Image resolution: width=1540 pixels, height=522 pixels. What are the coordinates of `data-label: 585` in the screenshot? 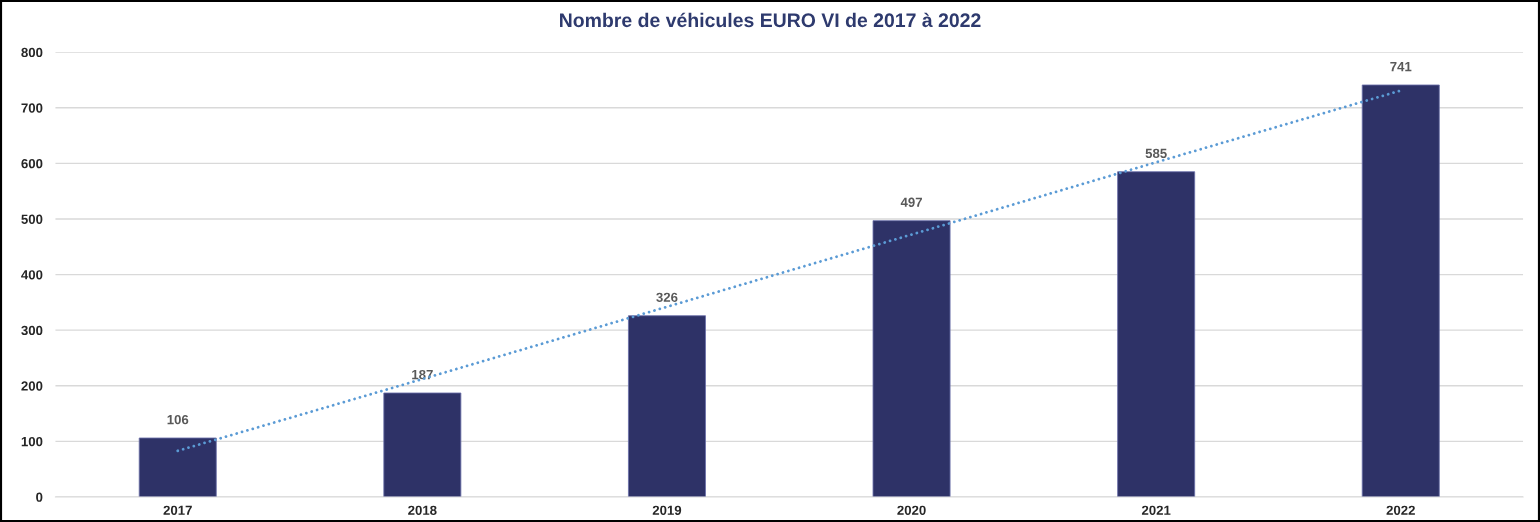 It's located at (1156, 153).